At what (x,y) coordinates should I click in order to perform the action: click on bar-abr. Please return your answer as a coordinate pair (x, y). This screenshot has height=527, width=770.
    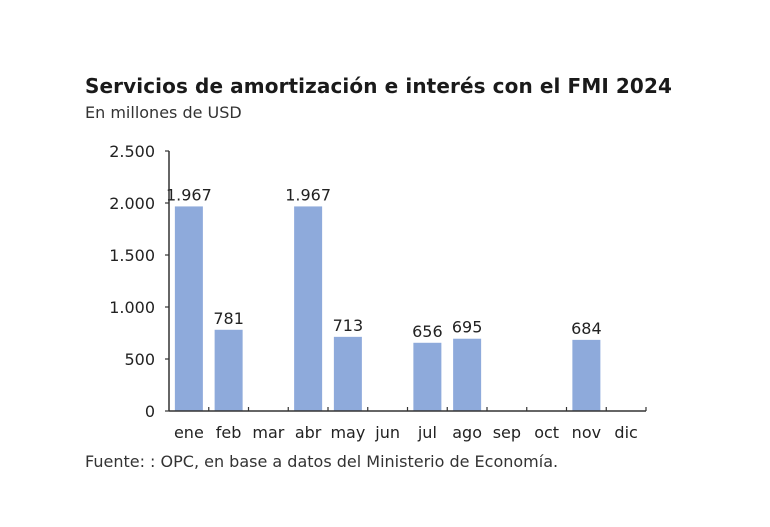
    Looking at the image, I should click on (308, 308).